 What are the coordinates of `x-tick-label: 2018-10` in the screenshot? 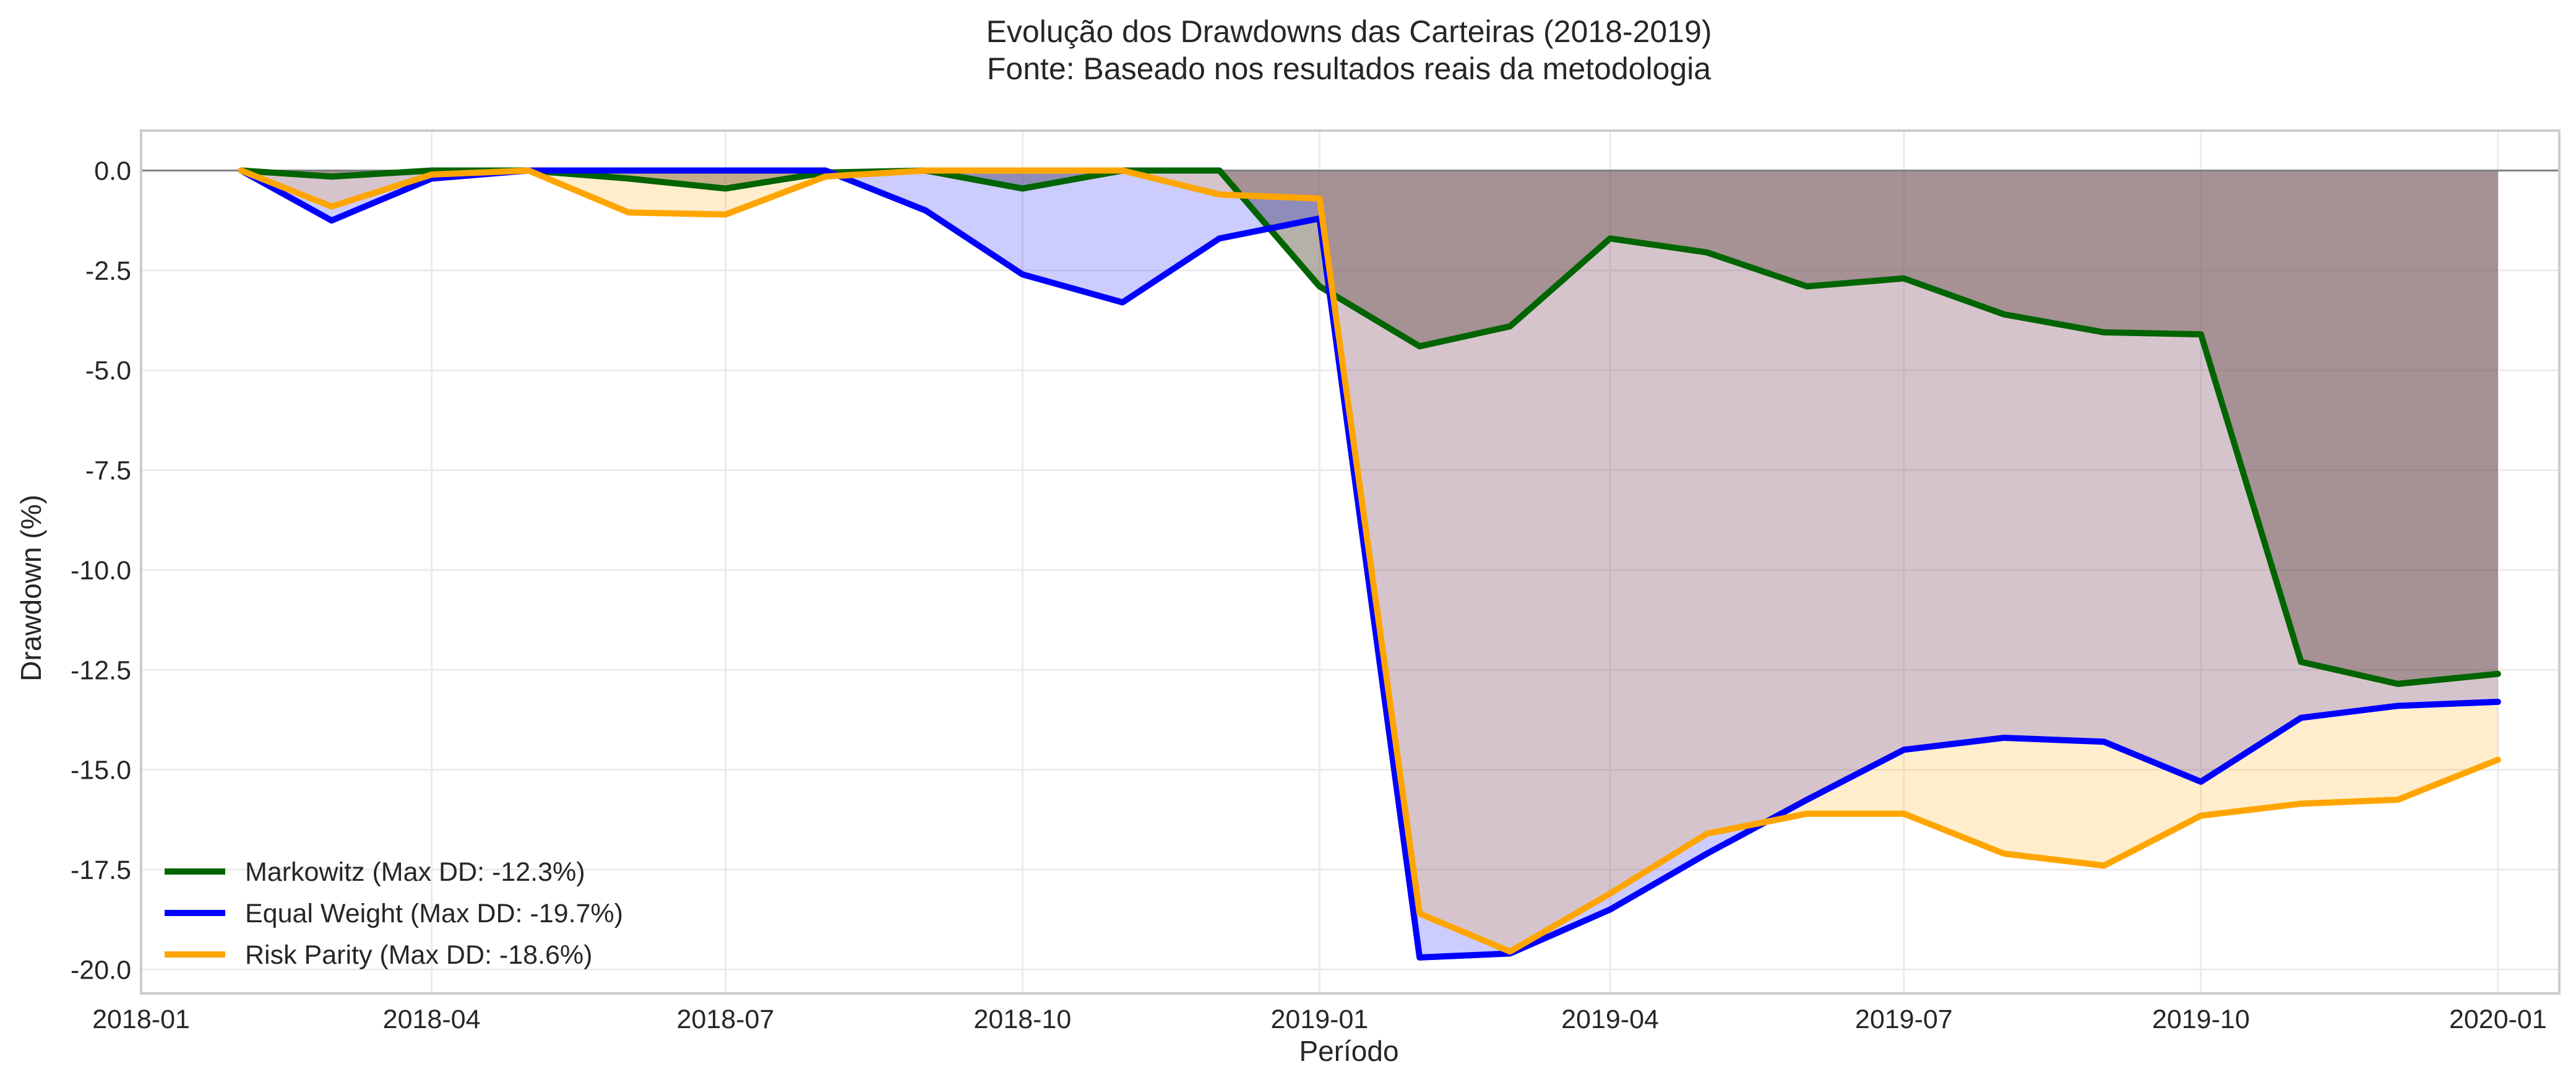 It's located at (1023, 1020).